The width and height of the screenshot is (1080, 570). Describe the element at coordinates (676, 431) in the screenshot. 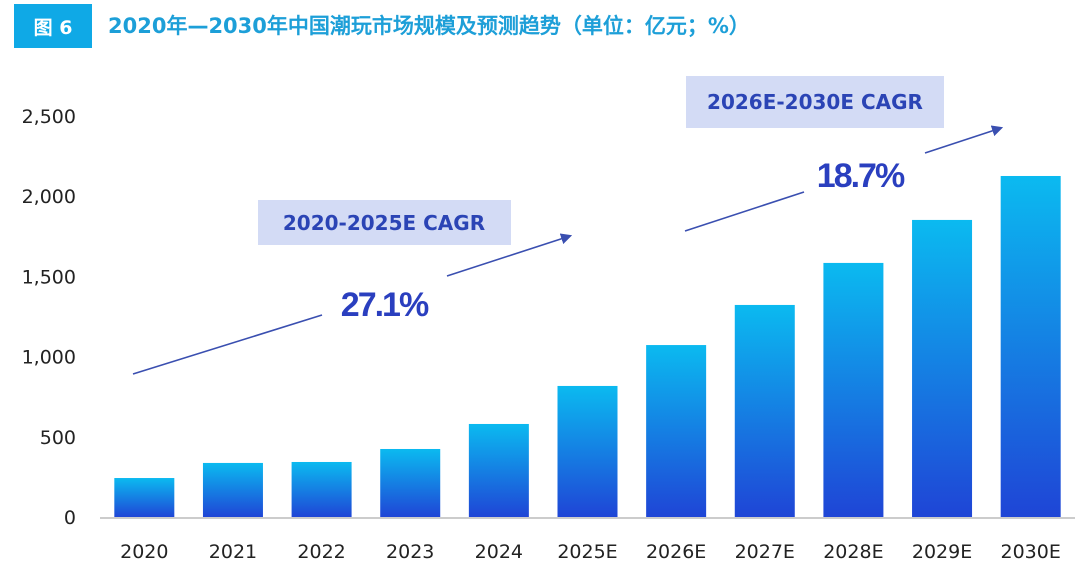

I see `bar-2026E` at that location.